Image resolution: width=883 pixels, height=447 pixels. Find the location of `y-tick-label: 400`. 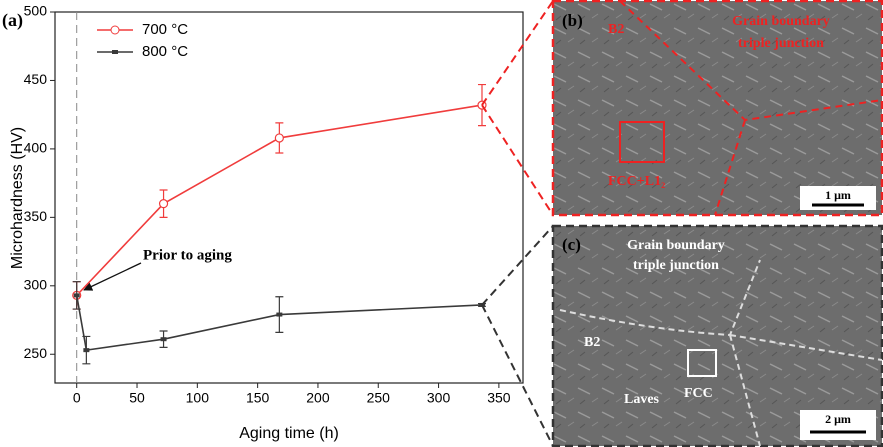

y-tick-label: 400 is located at coordinates (36, 148).